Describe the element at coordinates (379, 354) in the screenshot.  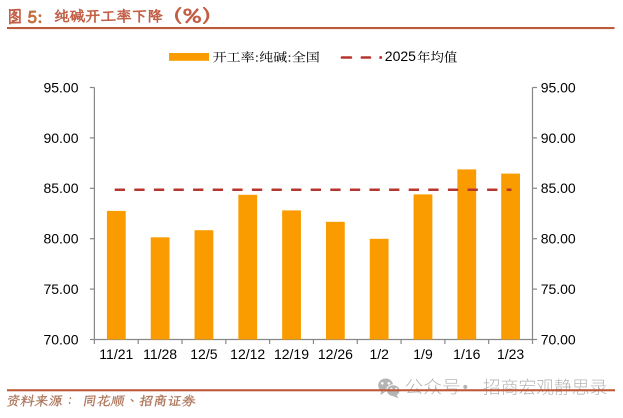
I see `svg-text: 1/2` at that location.